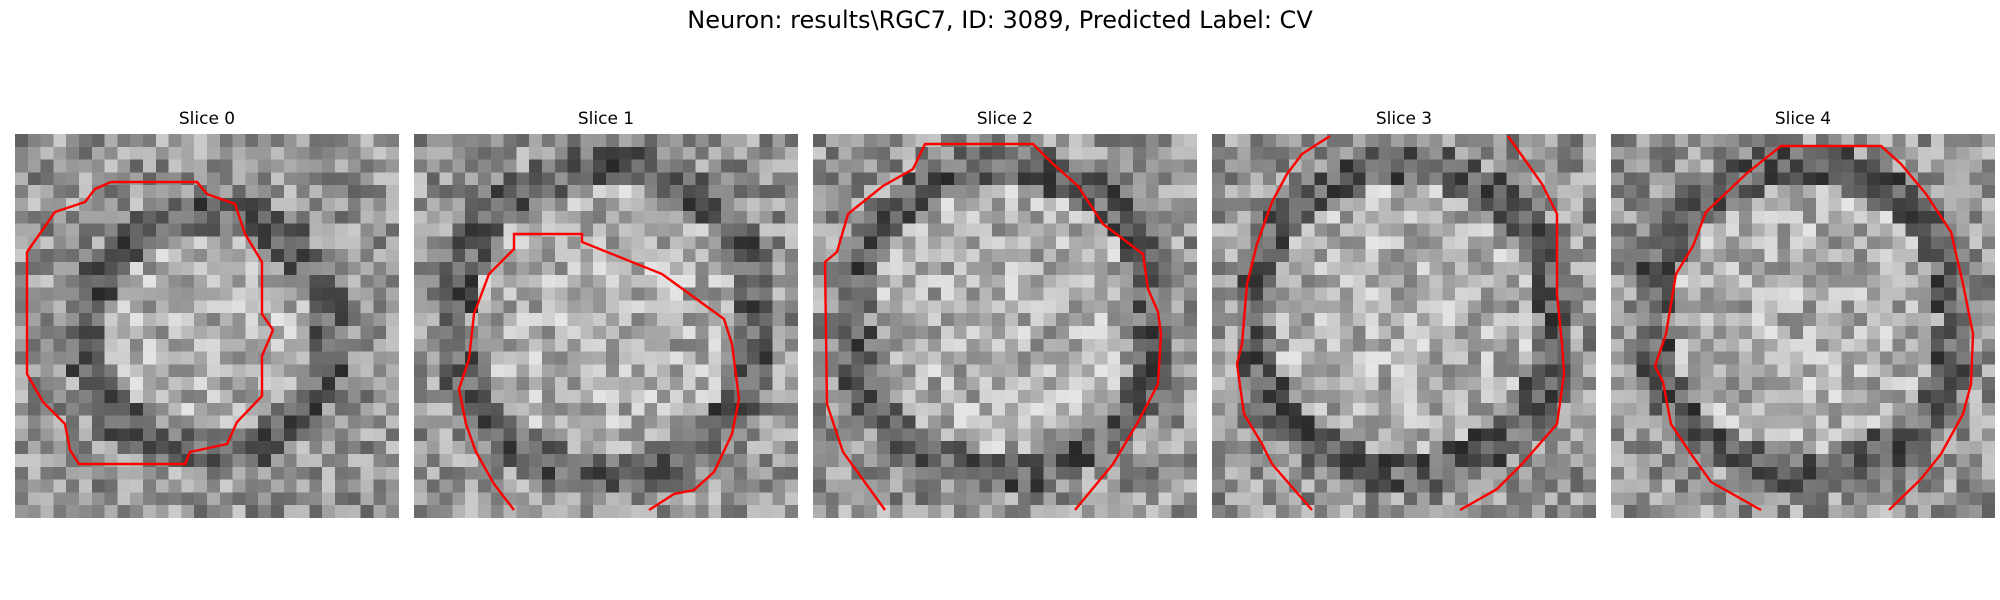  I want to click on slice-title: Slice 2, so click(1005, 119).